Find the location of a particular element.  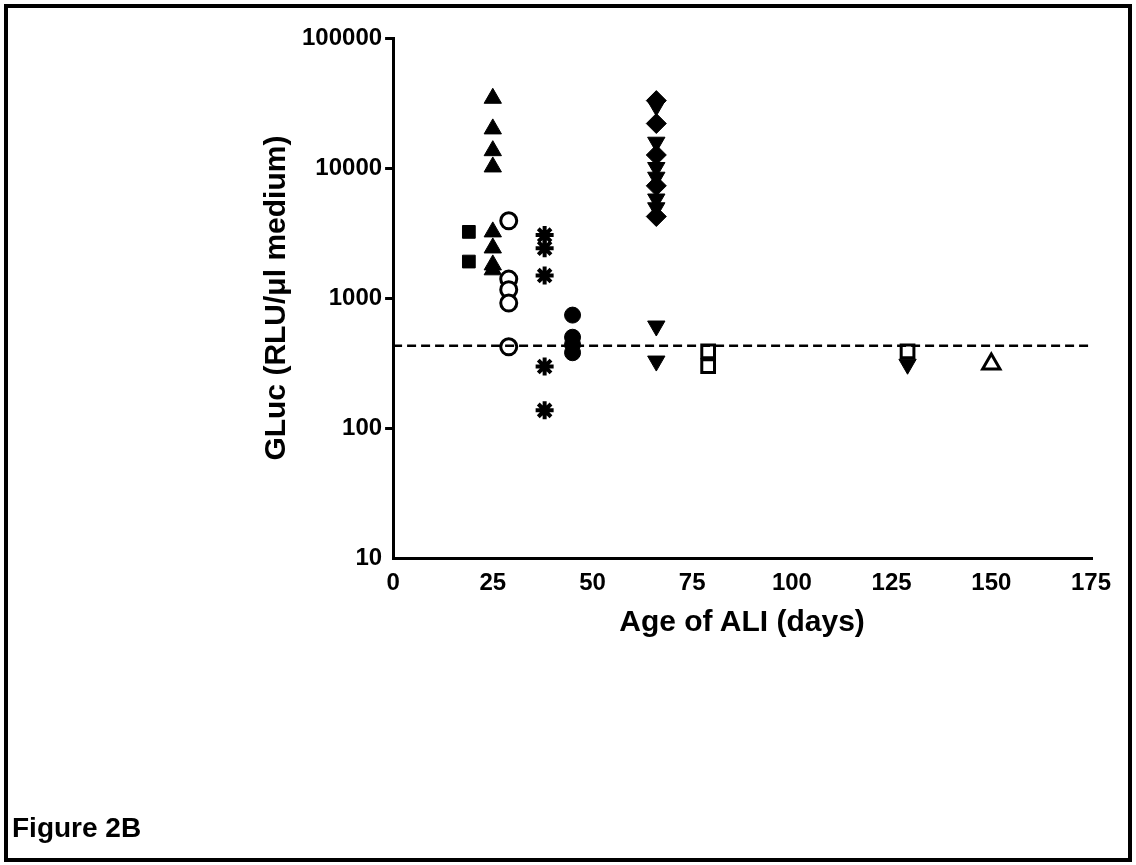

x-tick-label: 25 is located at coordinates (493, 582).